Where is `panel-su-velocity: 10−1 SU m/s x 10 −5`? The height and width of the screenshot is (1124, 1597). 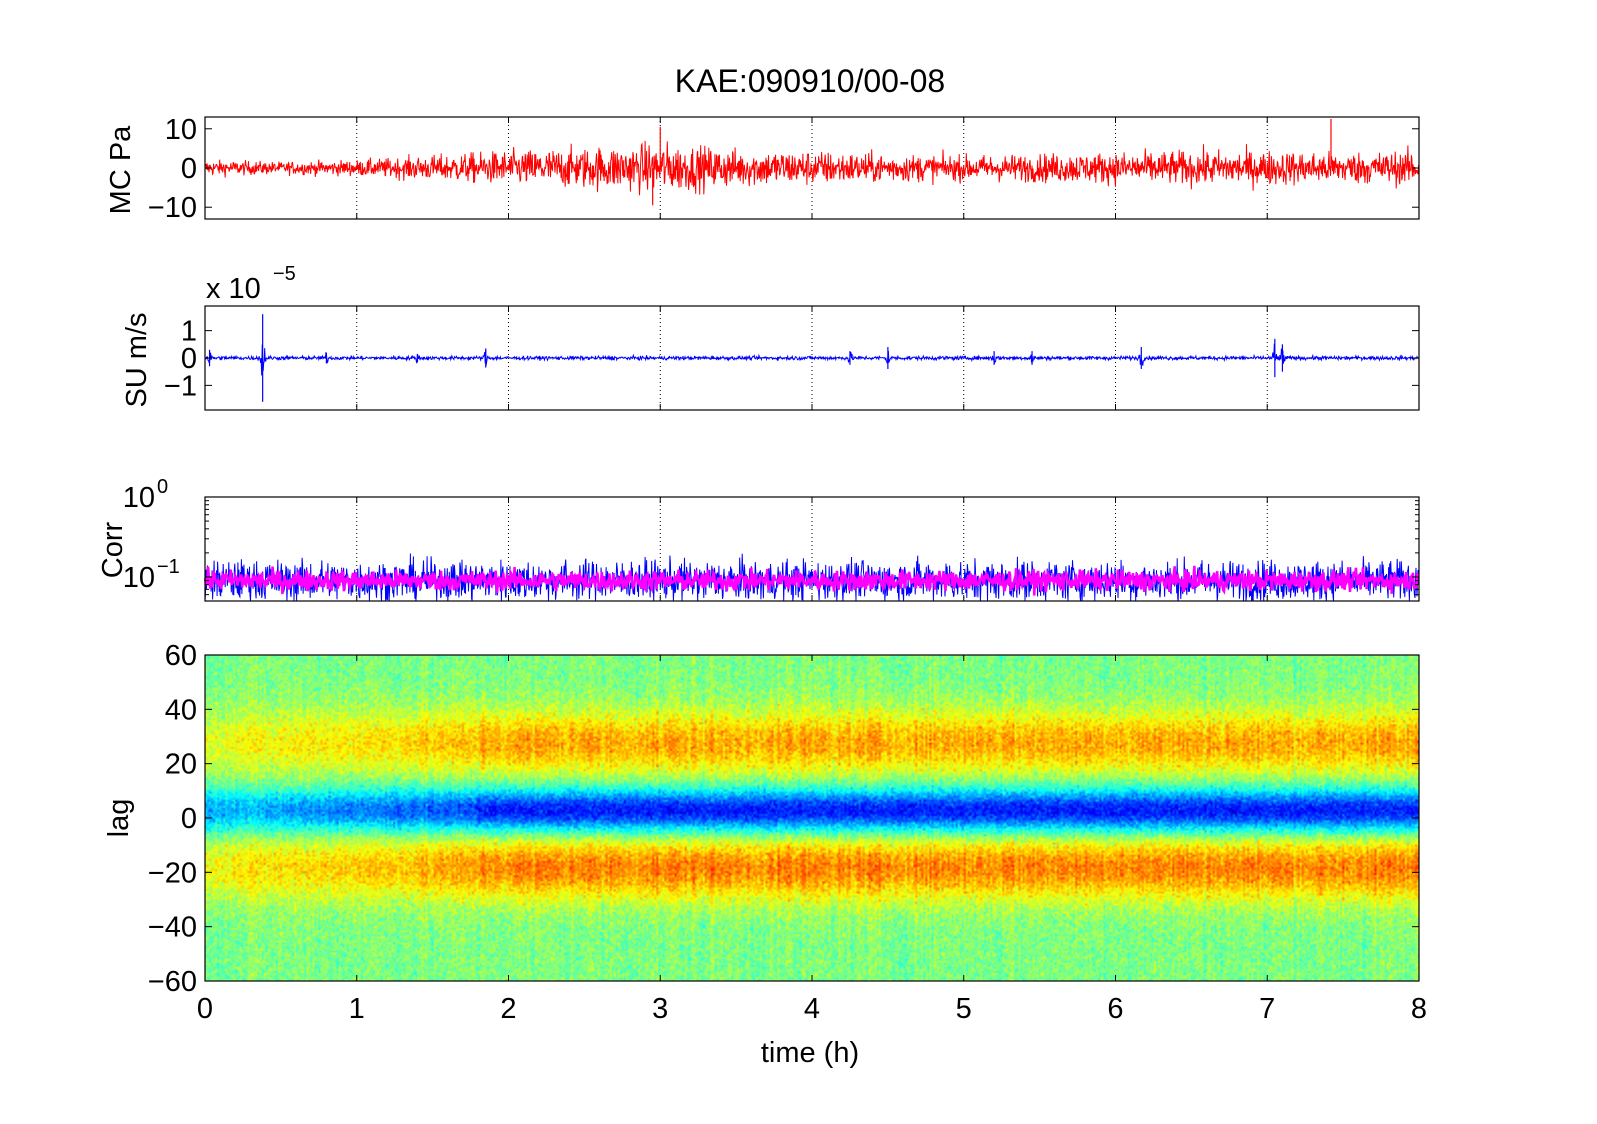
panel-su-velocity: 10−1 SU m/s x 10 −5 is located at coordinates (770, 337).